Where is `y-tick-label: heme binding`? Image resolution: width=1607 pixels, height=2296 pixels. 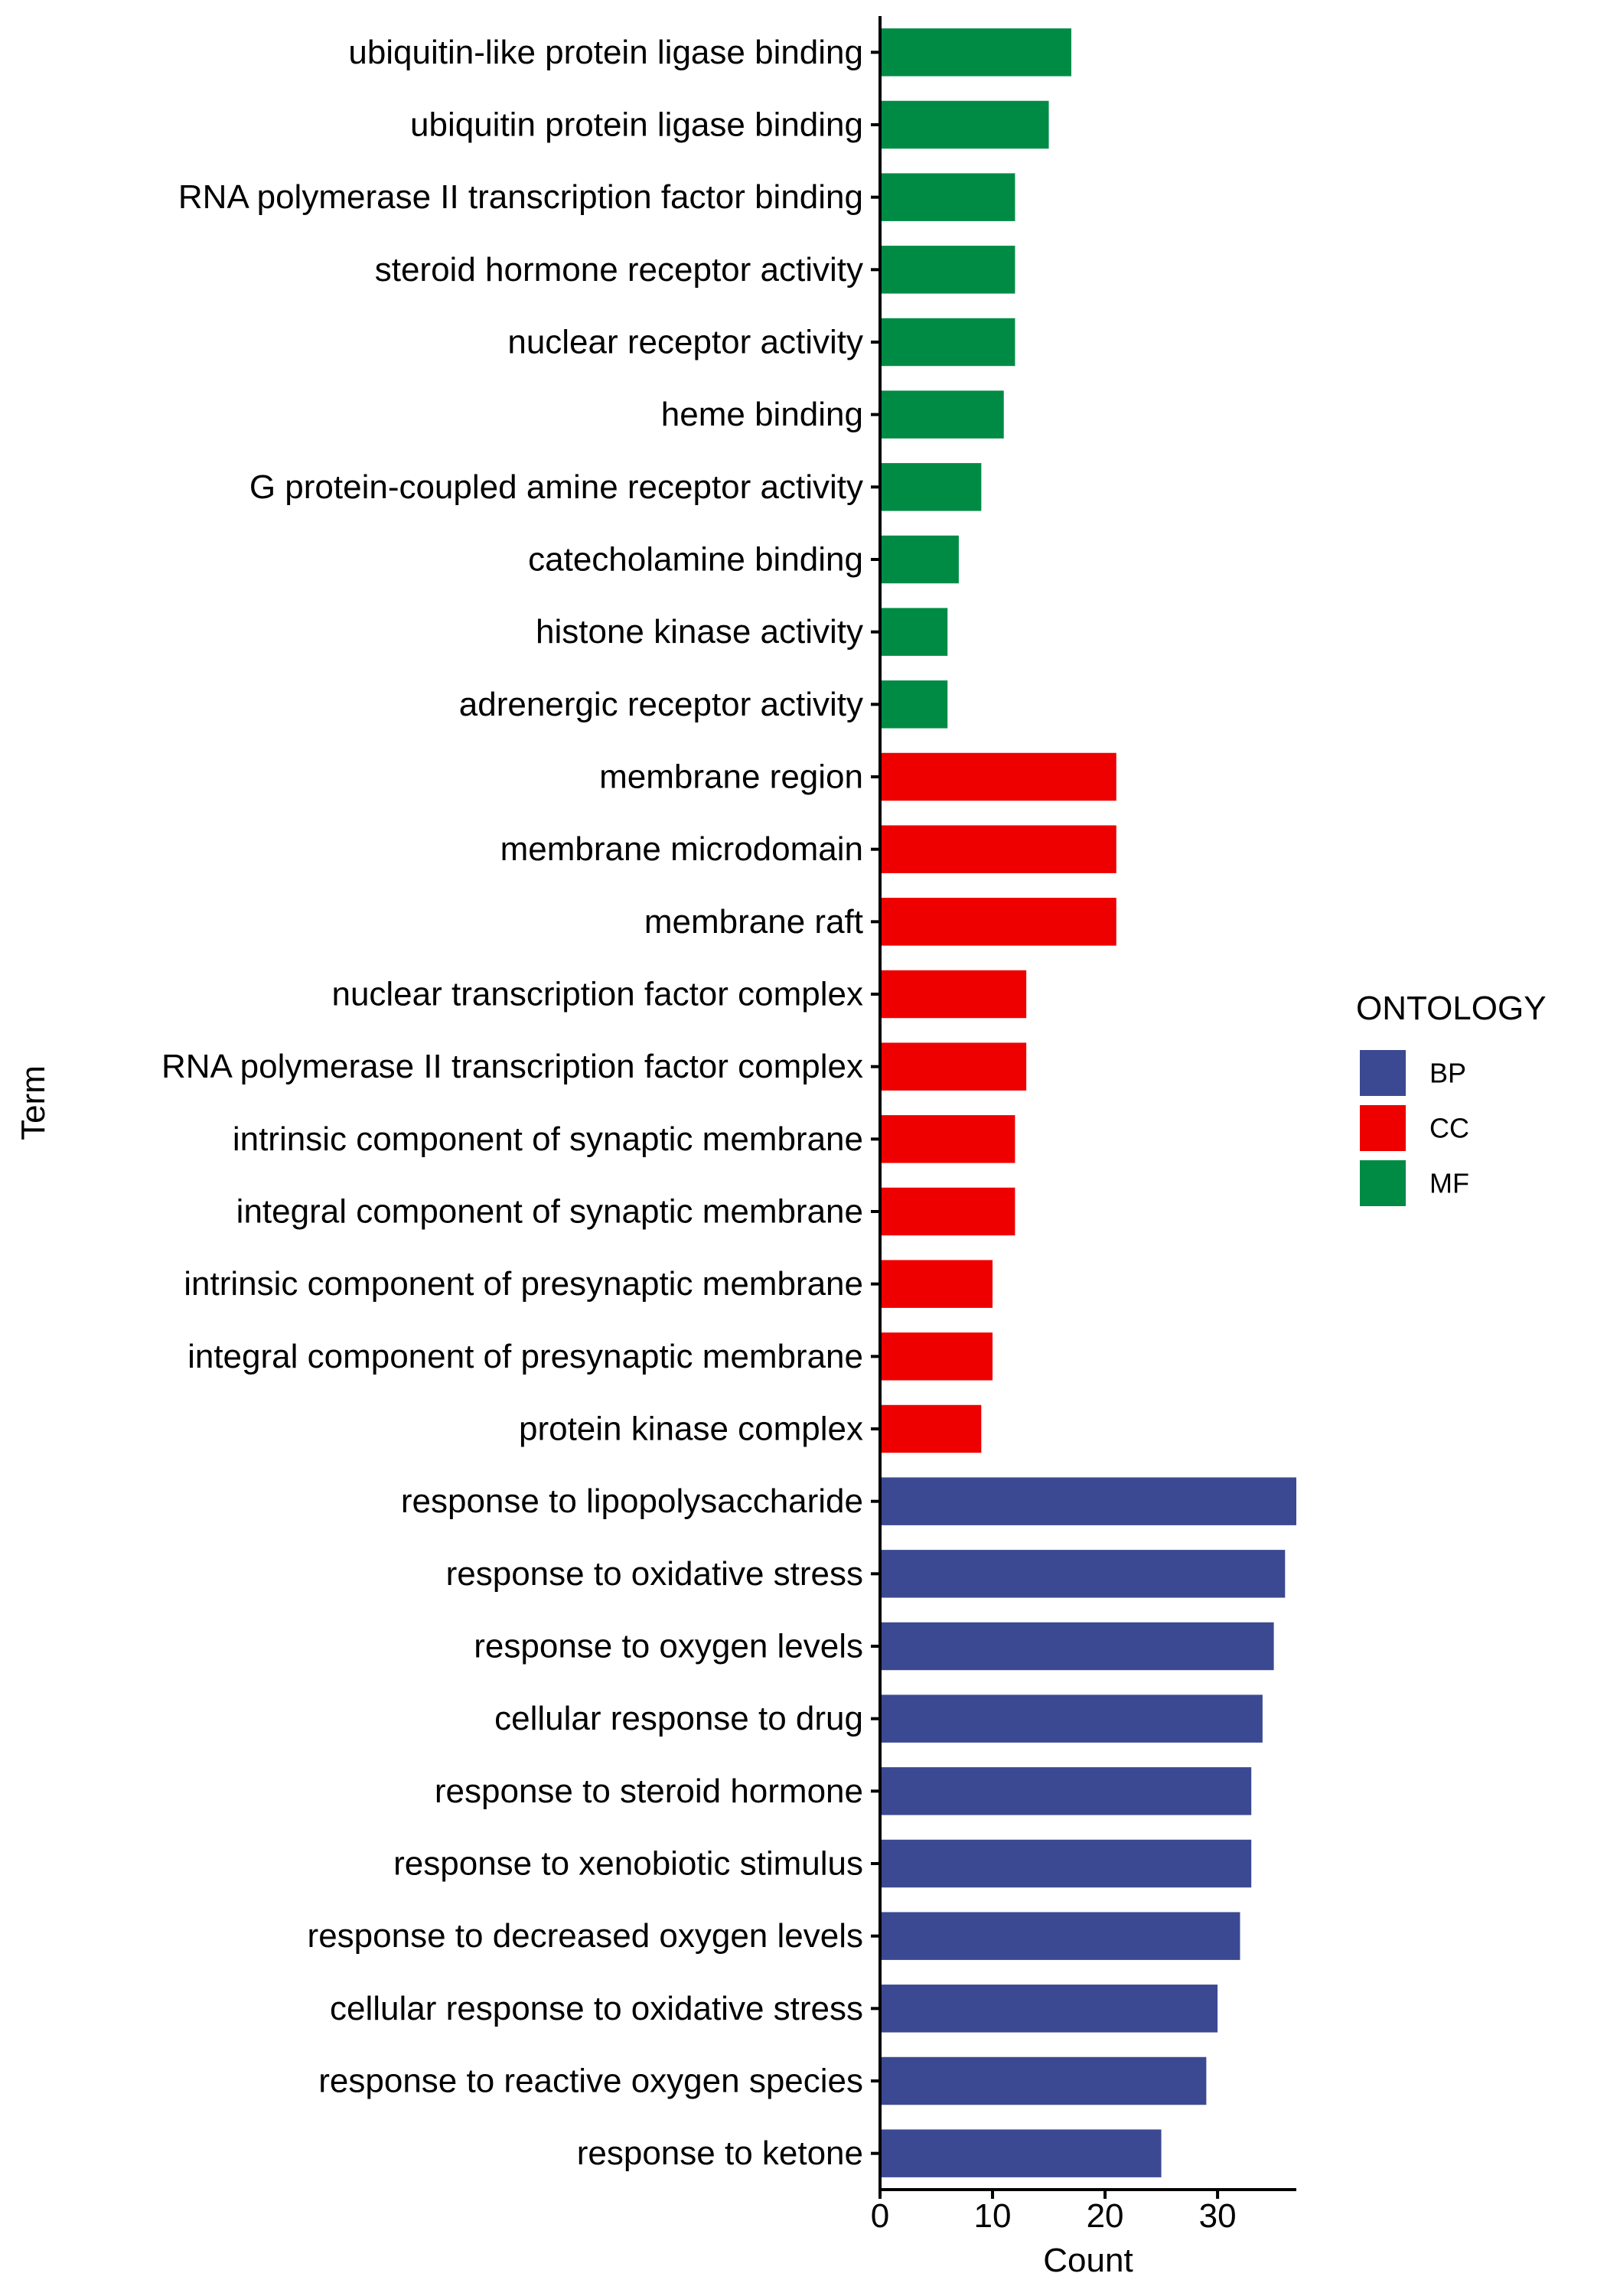
y-tick-label: heme binding is located at coordinates (762, 414).